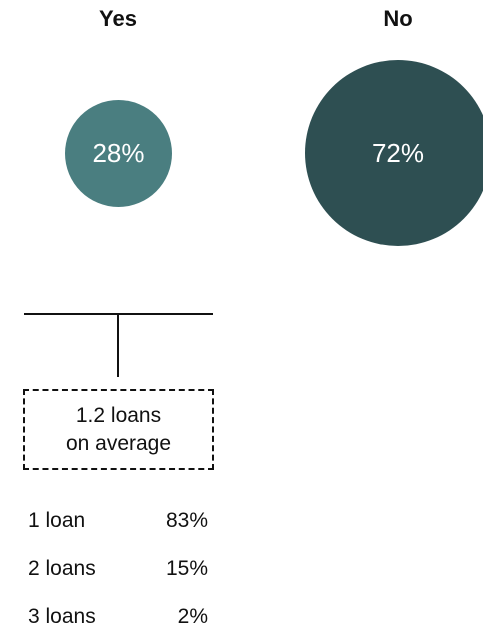 The image size is (483, 635). Describe the element at coordinates (118, 345) in the screenshot. I see `bracket-vertical-line` at that location.